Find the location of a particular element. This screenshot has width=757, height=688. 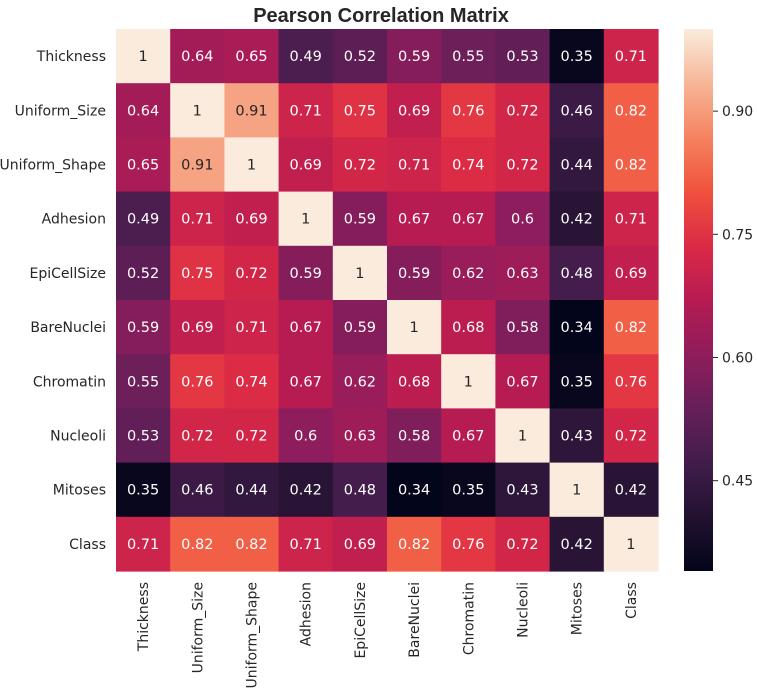

cell-value-label: 0.43 is located at coordinates (577, 437).